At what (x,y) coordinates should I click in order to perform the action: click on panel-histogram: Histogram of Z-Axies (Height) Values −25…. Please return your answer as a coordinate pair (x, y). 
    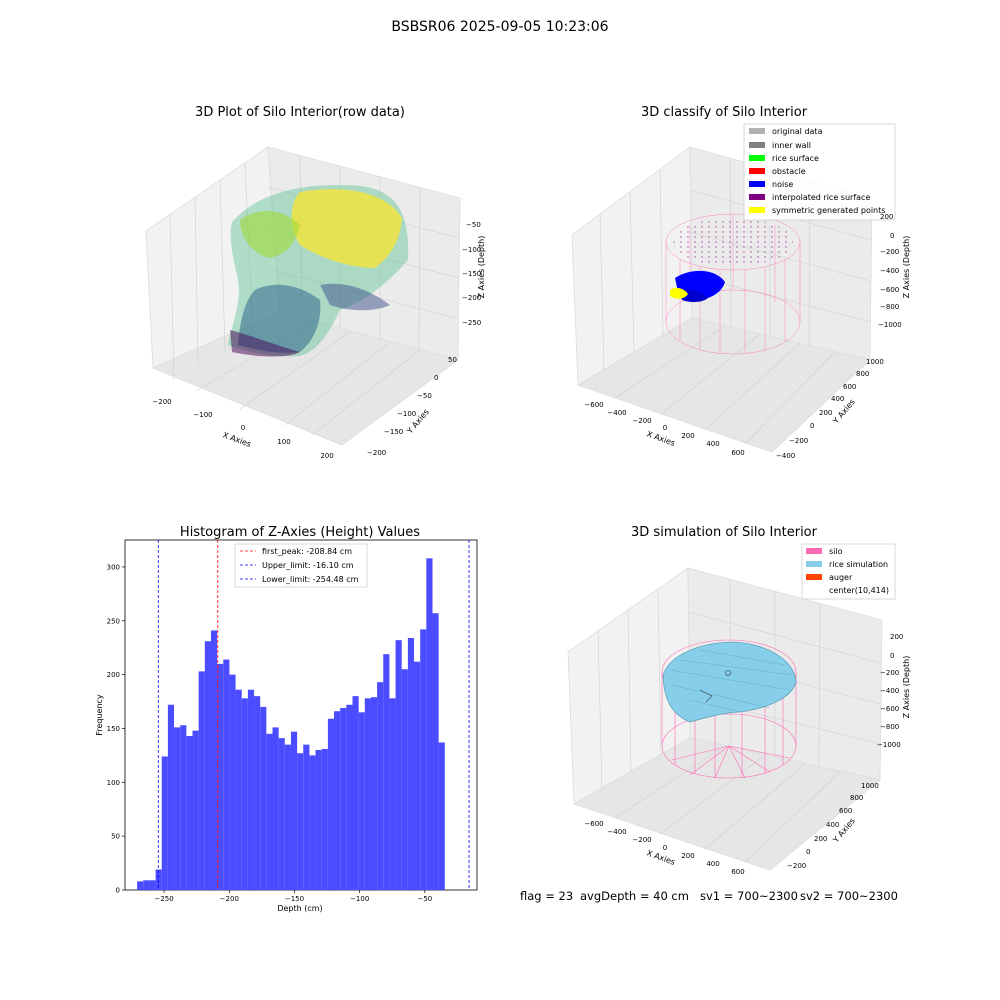
    Looking at the image, I should click on (286, 719).